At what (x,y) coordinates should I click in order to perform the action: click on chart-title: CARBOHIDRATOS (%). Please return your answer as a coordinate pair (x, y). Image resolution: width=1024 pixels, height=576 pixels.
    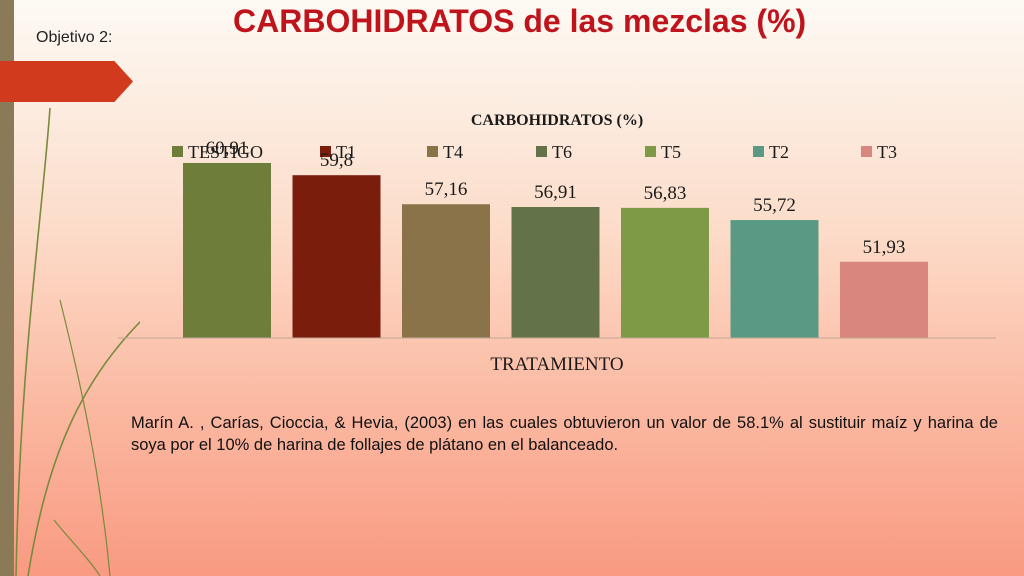
    Looking at the image, I should click on (557, 120).